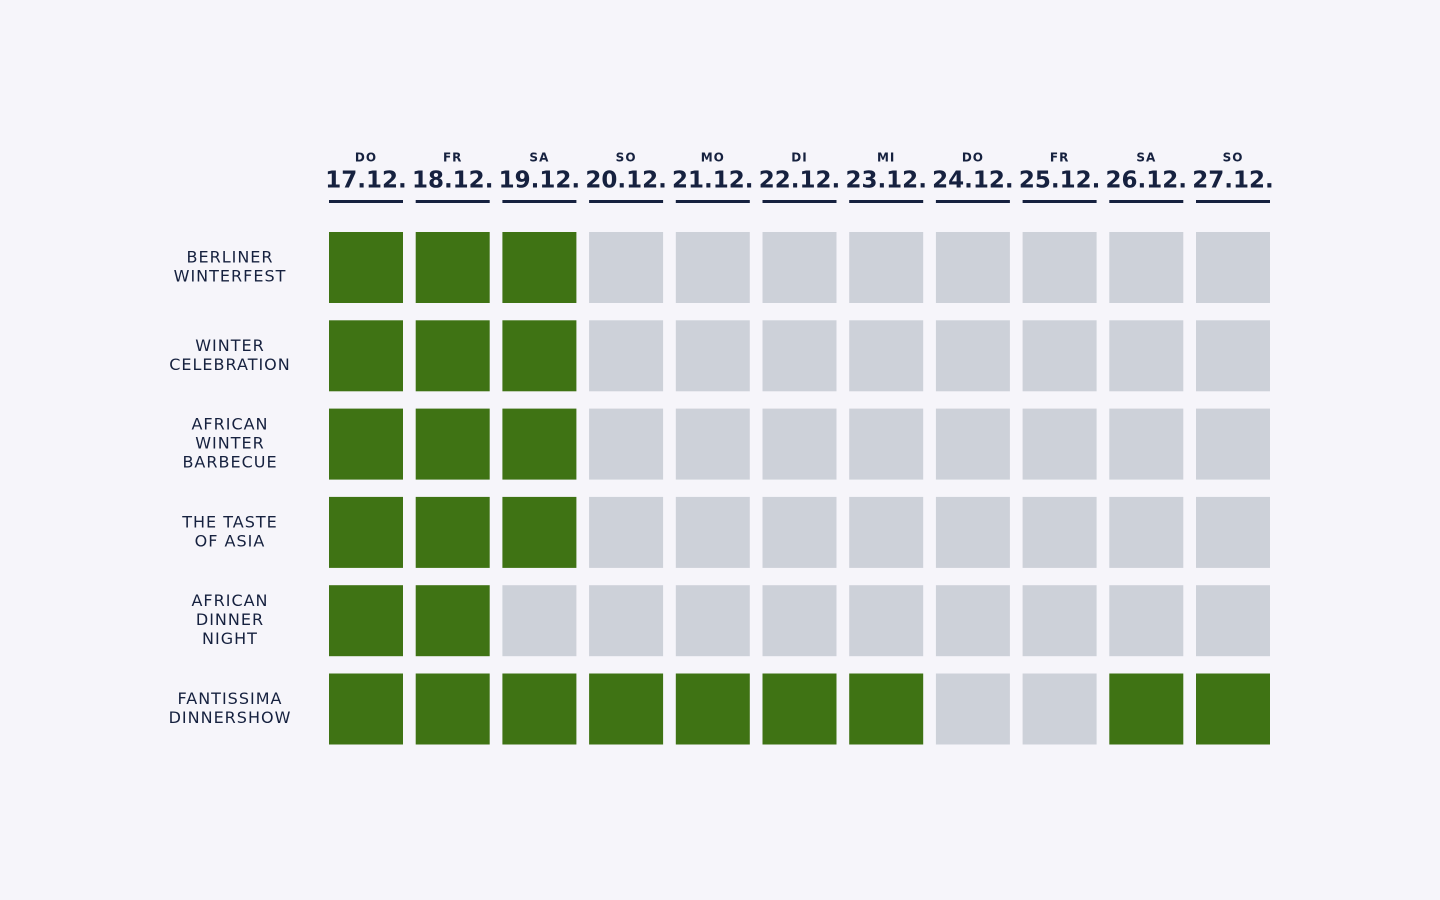 This screenshot has height=900, width=1440. Describe the element at coordinates (230, 698) in the screenshot. I see `event-label: FANTISSIMA` at that location.